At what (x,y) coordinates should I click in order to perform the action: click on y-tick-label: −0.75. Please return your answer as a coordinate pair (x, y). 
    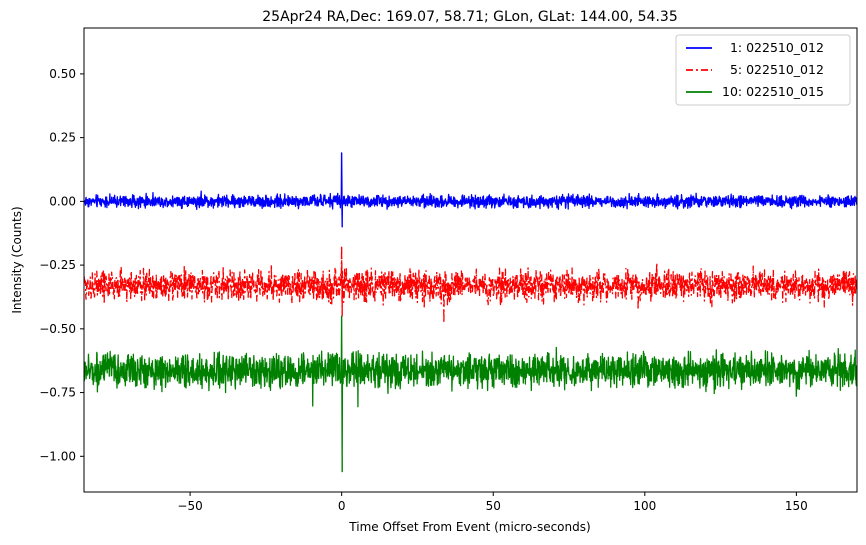
    Looking at the image, I should click on (57, 393).